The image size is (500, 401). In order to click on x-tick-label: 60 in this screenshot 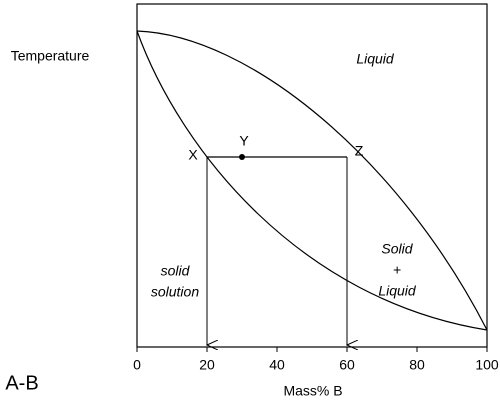, I will do `click(347, 365)`.